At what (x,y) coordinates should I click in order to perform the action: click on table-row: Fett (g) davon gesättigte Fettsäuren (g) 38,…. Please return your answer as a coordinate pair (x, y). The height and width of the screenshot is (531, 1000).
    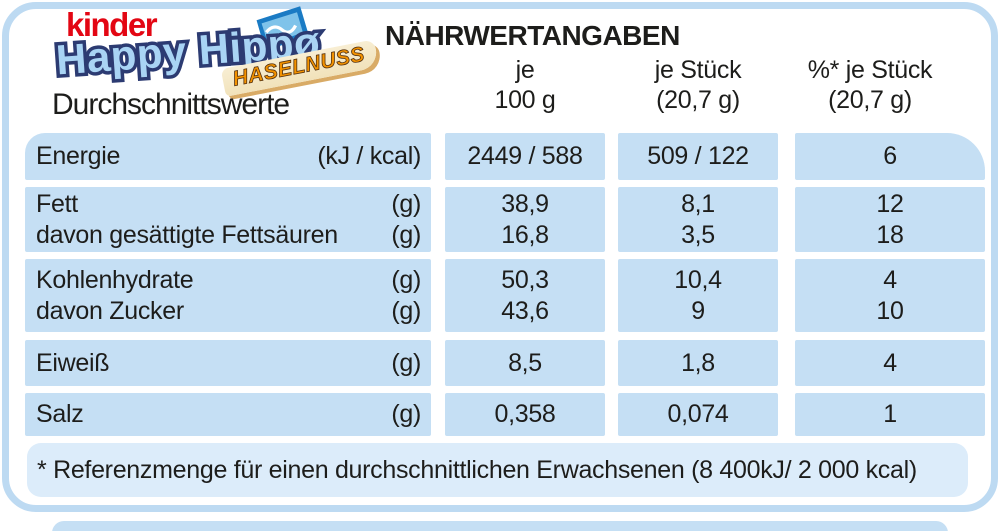
    Looking at the image, I should click on (505, 219).